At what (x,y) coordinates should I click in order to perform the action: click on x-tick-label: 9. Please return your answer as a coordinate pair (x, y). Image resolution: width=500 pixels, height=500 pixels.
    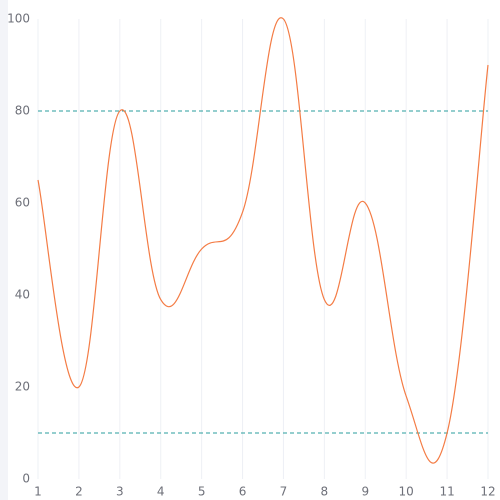
    Looking at the image, I should click on (365, 492).